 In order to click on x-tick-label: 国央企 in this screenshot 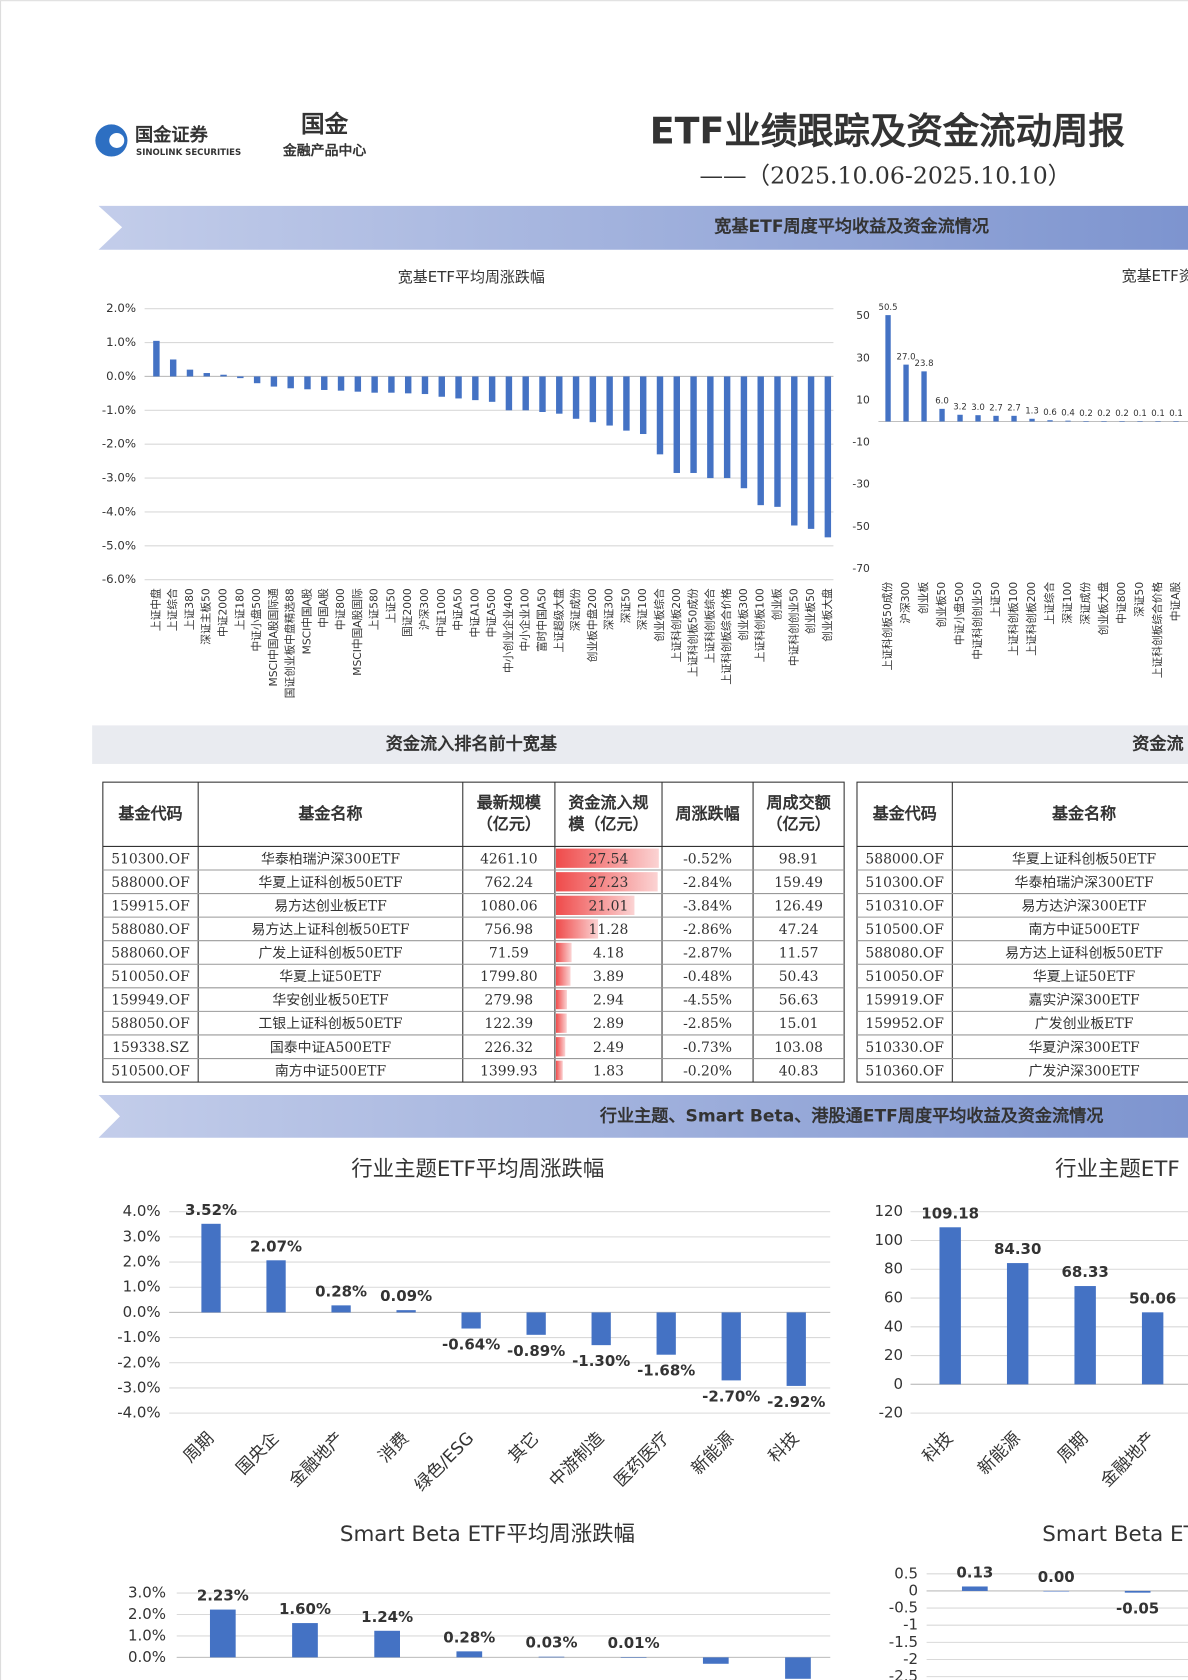, I will do `click(258, 1454)`.